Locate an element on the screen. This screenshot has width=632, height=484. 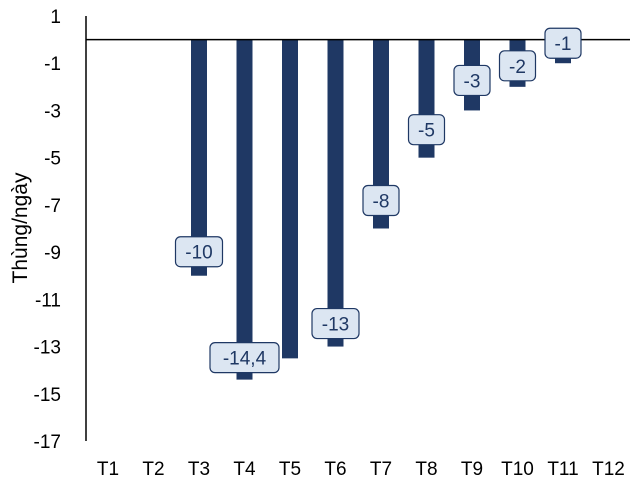
data-label-text: -5 is located at coordinates (426, 131).